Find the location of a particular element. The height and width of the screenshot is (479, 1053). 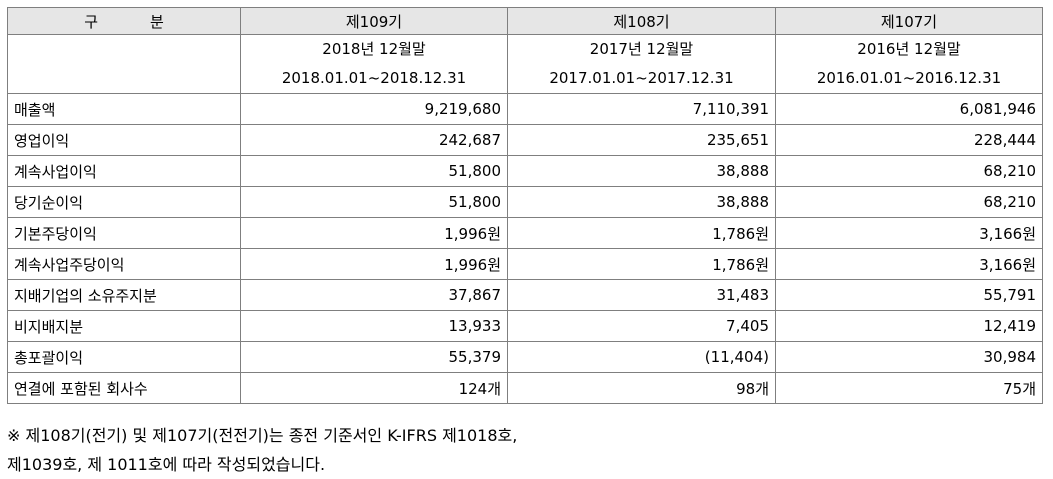

header-period-109: 제109기 is located at coordinates (374, 21).